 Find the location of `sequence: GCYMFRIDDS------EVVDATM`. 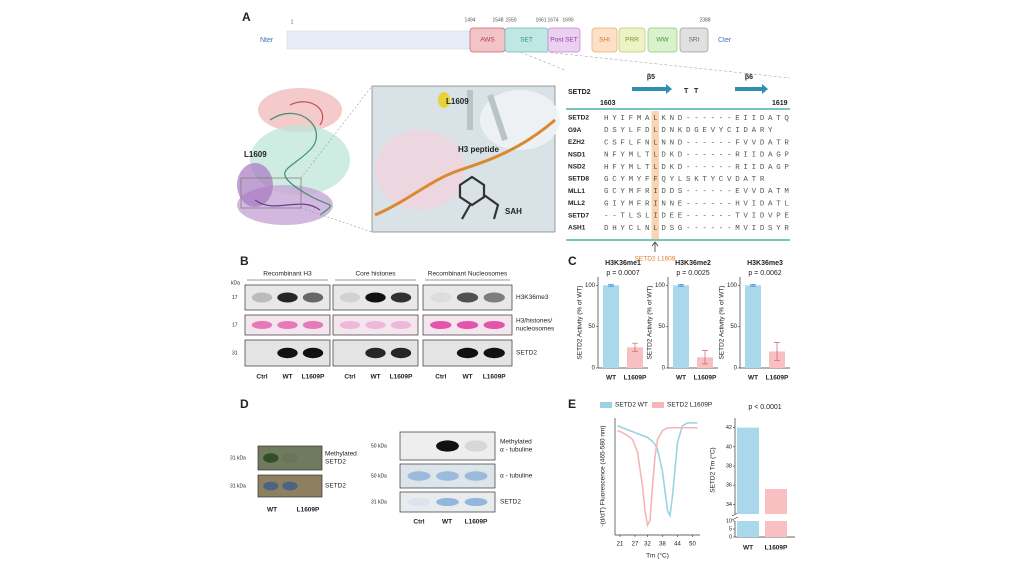

sequence: GCYMFRIDDS------EVVDATM is located at coordinates (698, 192).